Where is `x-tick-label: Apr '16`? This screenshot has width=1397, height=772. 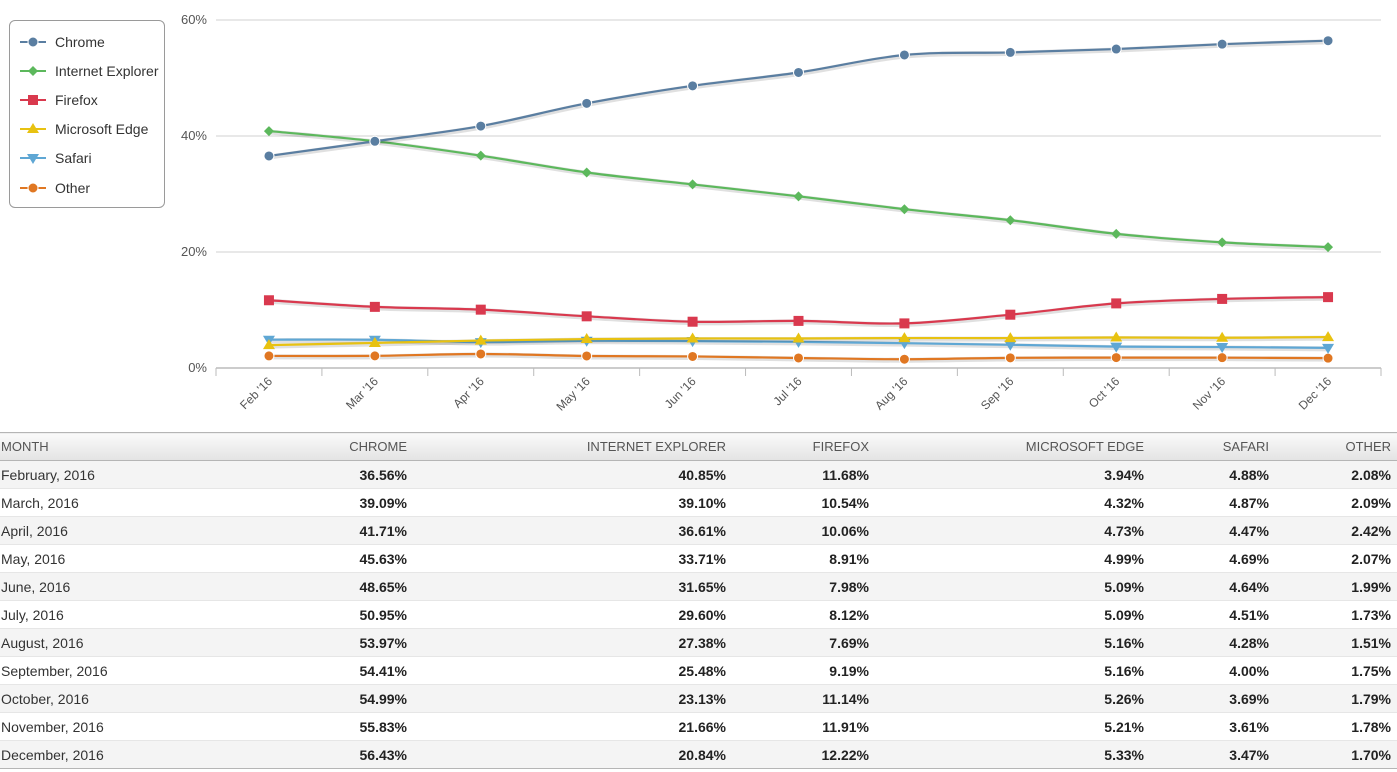 x-tick-label: Apr '16 is located at coordinates (468, 392).